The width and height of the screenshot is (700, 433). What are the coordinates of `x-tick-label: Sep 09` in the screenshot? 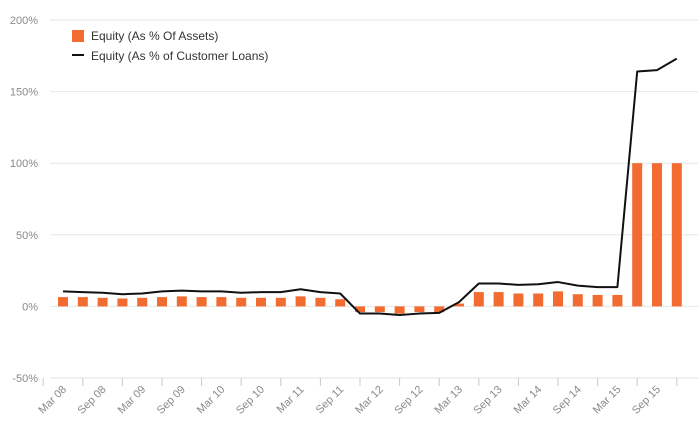 It's located at (171, 400).